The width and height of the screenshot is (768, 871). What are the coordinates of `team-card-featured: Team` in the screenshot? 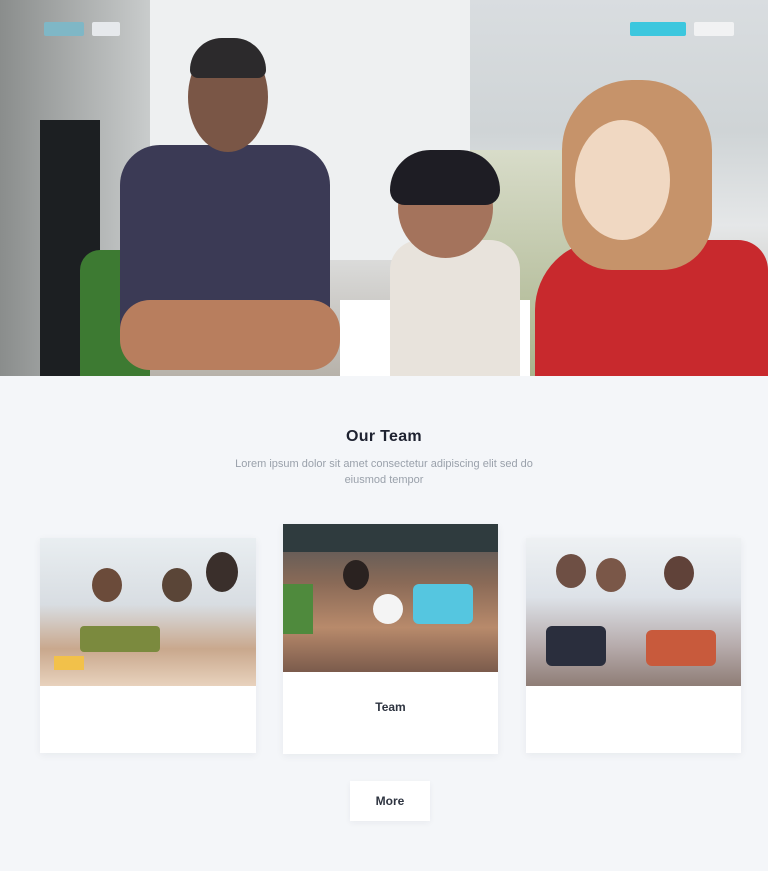 It's located at (390, 639).